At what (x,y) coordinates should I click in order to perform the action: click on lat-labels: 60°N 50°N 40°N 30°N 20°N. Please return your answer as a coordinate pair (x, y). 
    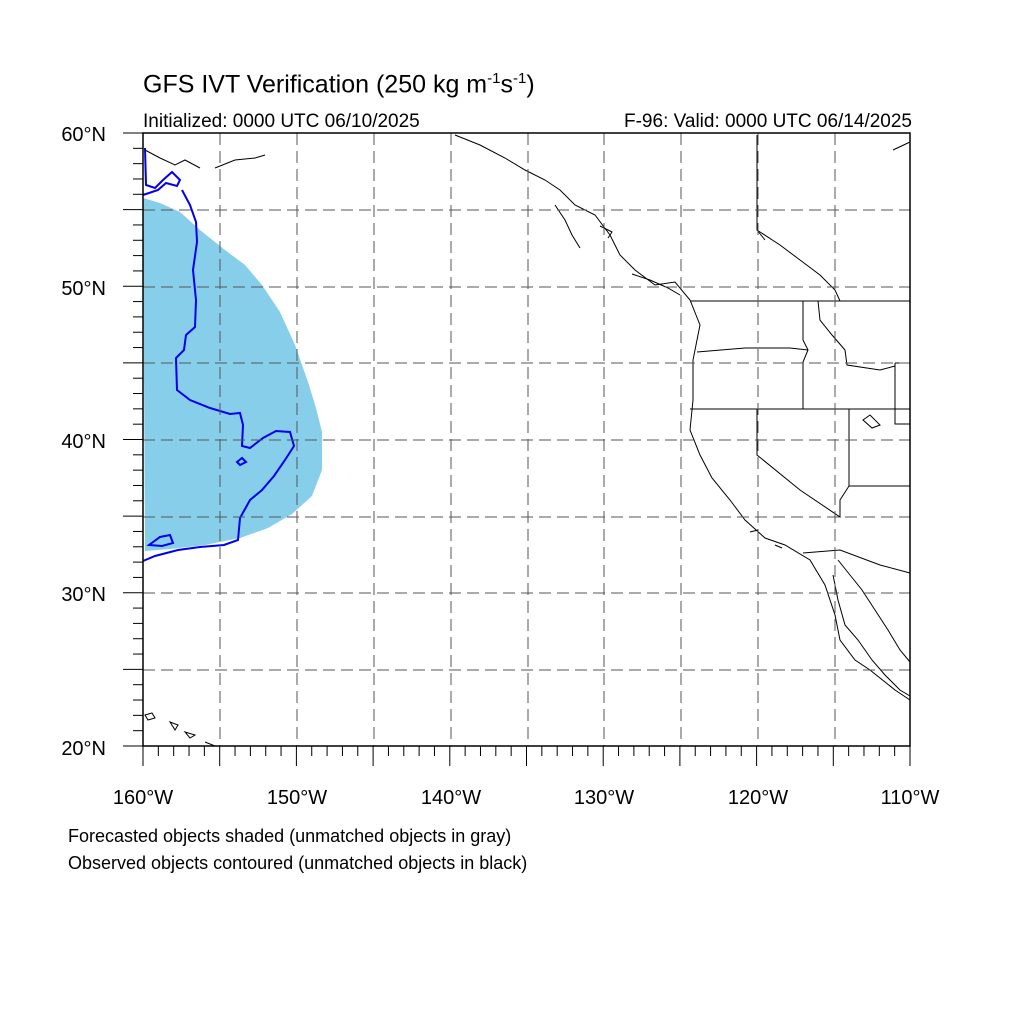
    Looking at the image, I should click on (83, 442).